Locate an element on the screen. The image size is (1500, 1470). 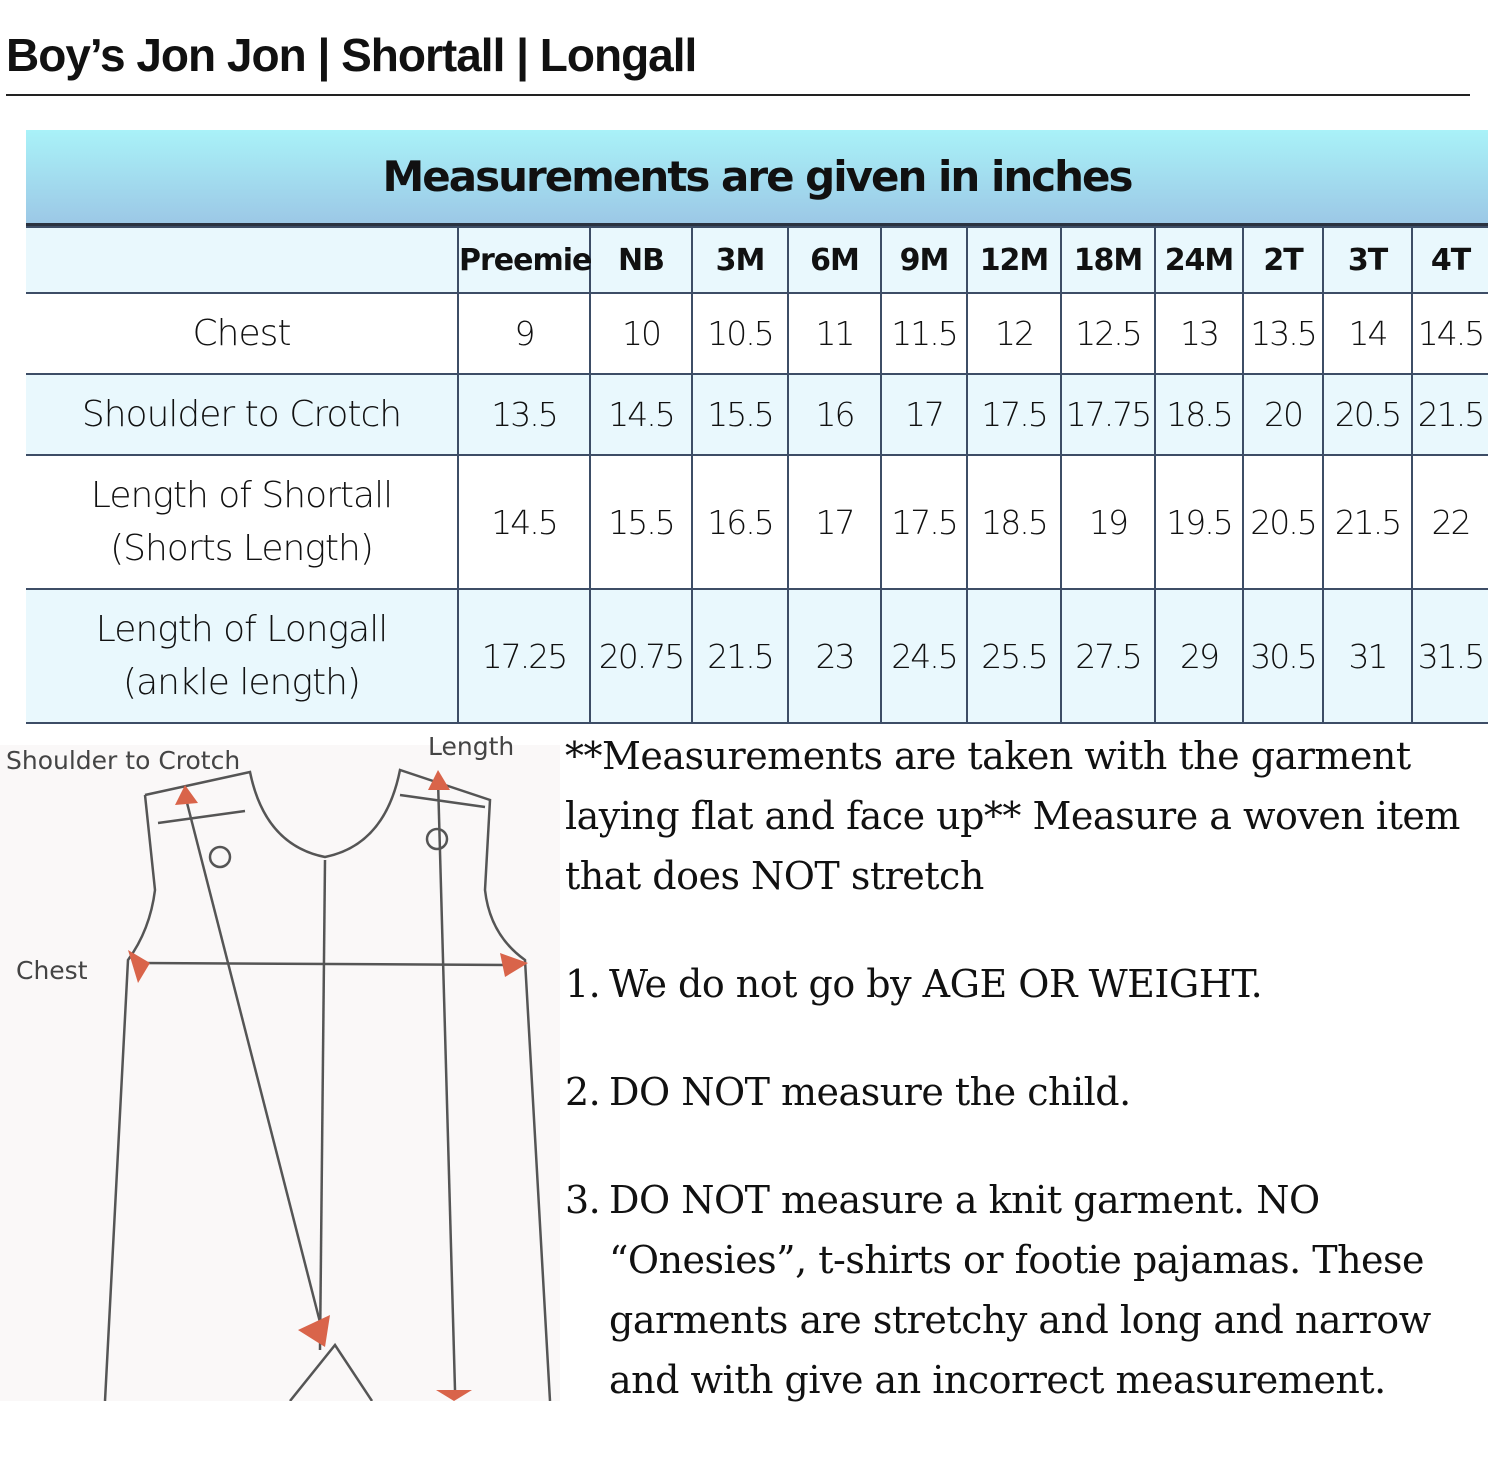
measurement-cell: 10 is located at coordinates (641, 333).